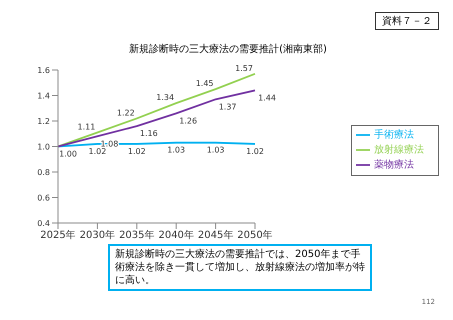 The width and height of the screenshot is (453, 320). What do you see at coordinates (394, 165) in the screenshot?
I see `legend-label: 薬物療法` at bounding box center [394, 165].